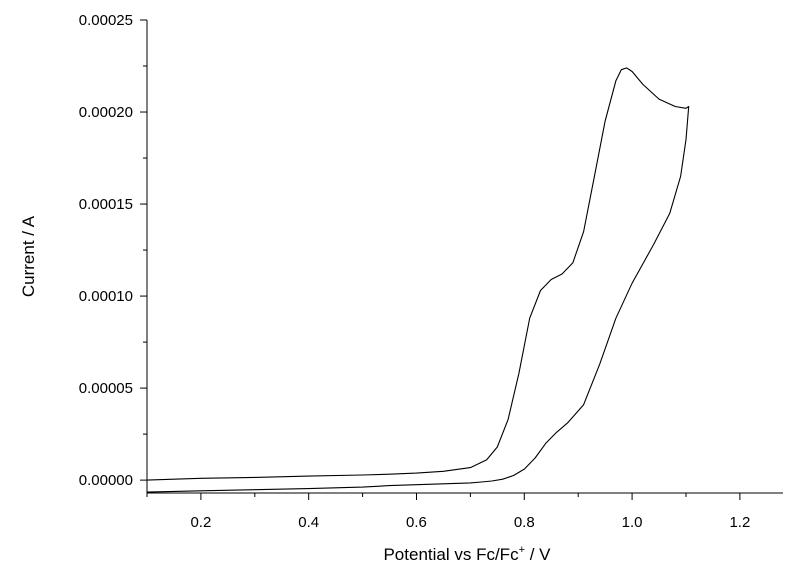 The width and height of the screenshot is (790, 573). What do you see at coordinates (739, 522) in the screenshot?
I see `x-tick-label: 1.2` at bounding box center [739, 522].